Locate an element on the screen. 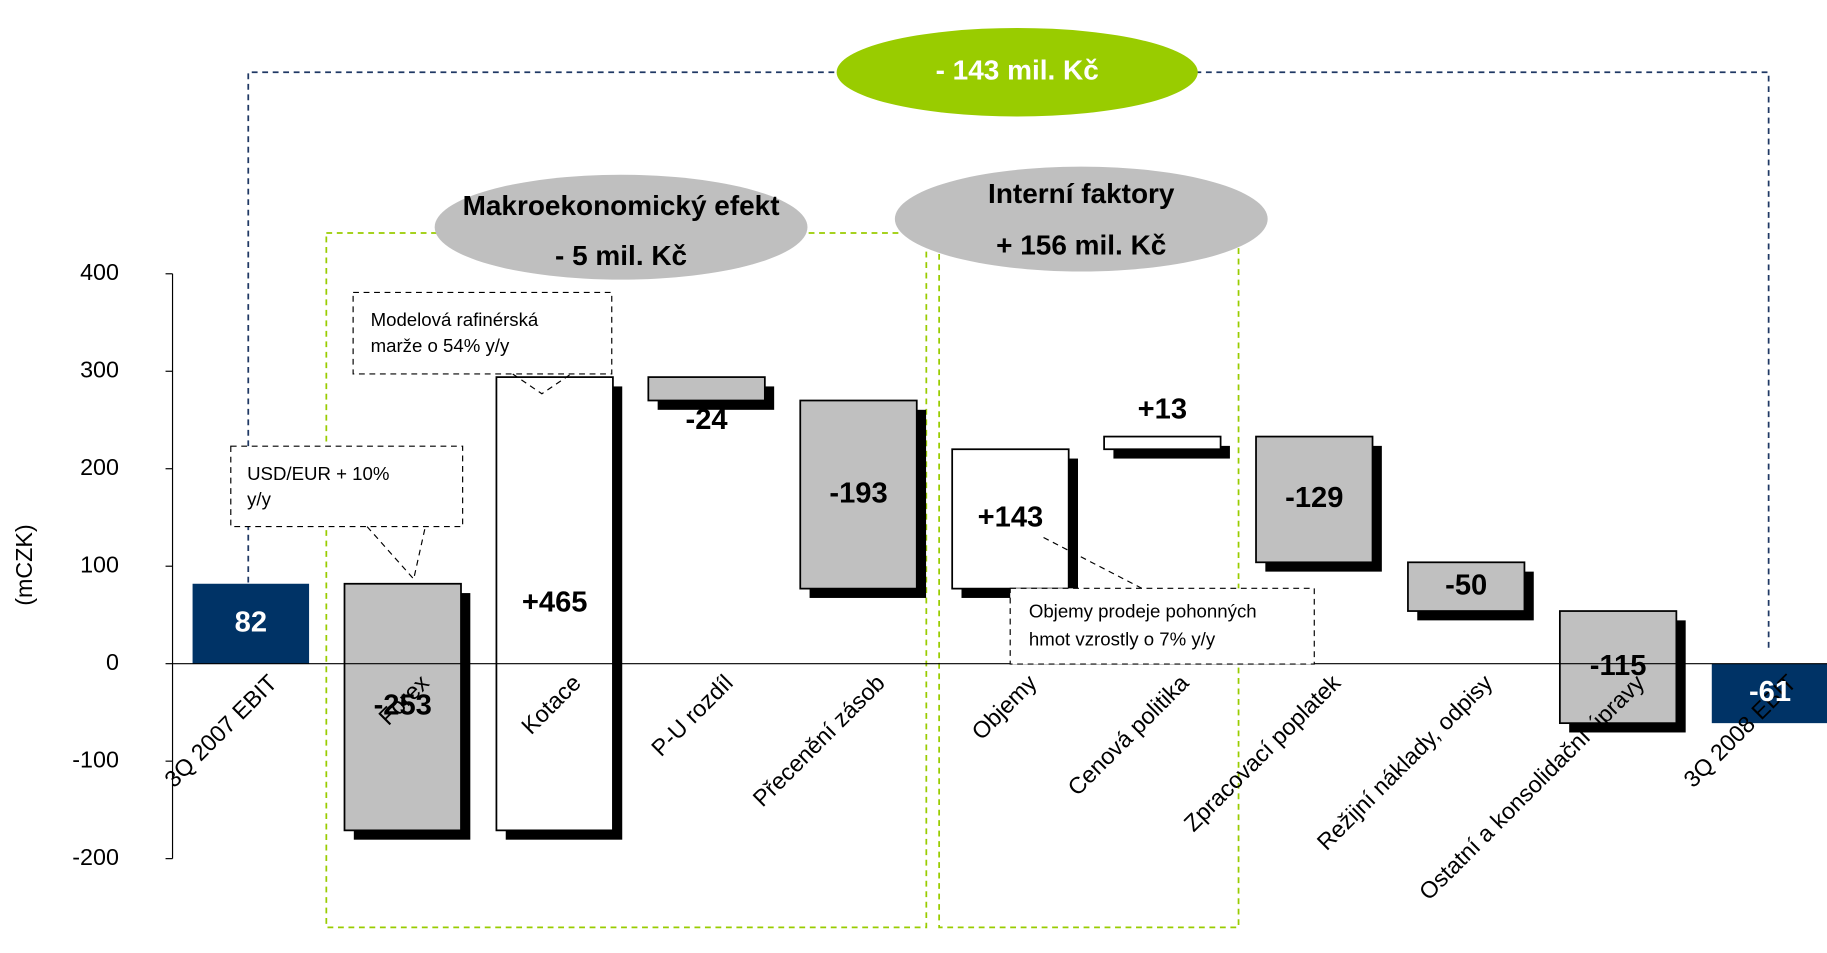  callout-text: hmot vzrostly o 7% y/y is located at coordinates (1122, 638).